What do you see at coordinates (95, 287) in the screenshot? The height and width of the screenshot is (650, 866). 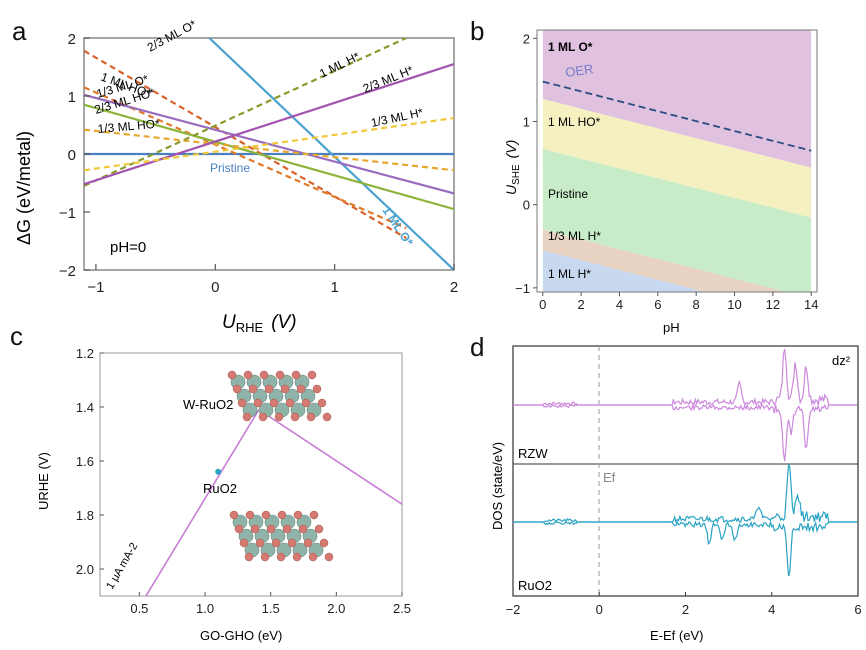 I see `panel-a-xtick-label: −1` at bounding box center [95, 287].